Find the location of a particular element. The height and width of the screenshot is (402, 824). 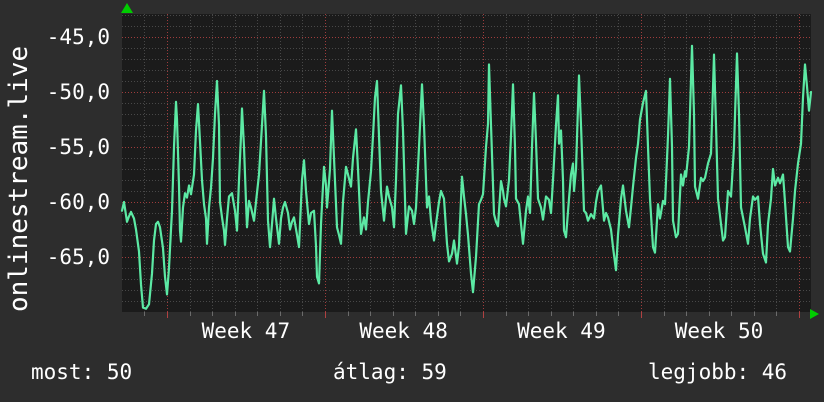

week-label: Week 48 is located at coordinates (403, 331).